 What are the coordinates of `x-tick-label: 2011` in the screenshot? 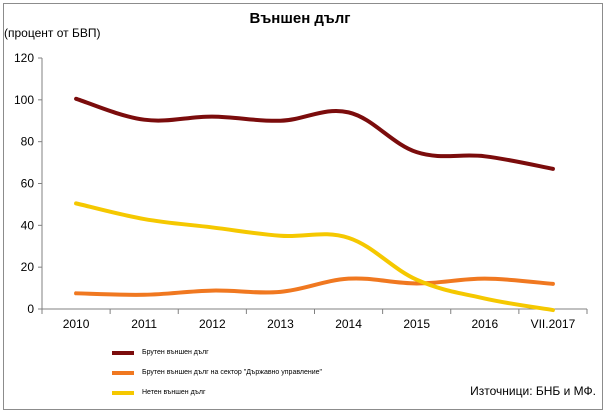 It's located at (144, 324).